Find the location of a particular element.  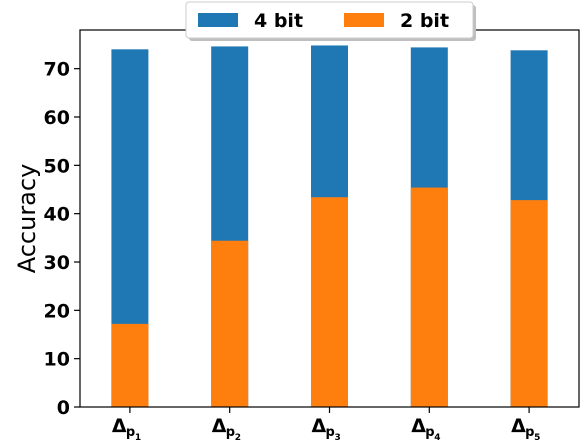

y-axis-label: Accuracy is located at coordinates (27, 219).